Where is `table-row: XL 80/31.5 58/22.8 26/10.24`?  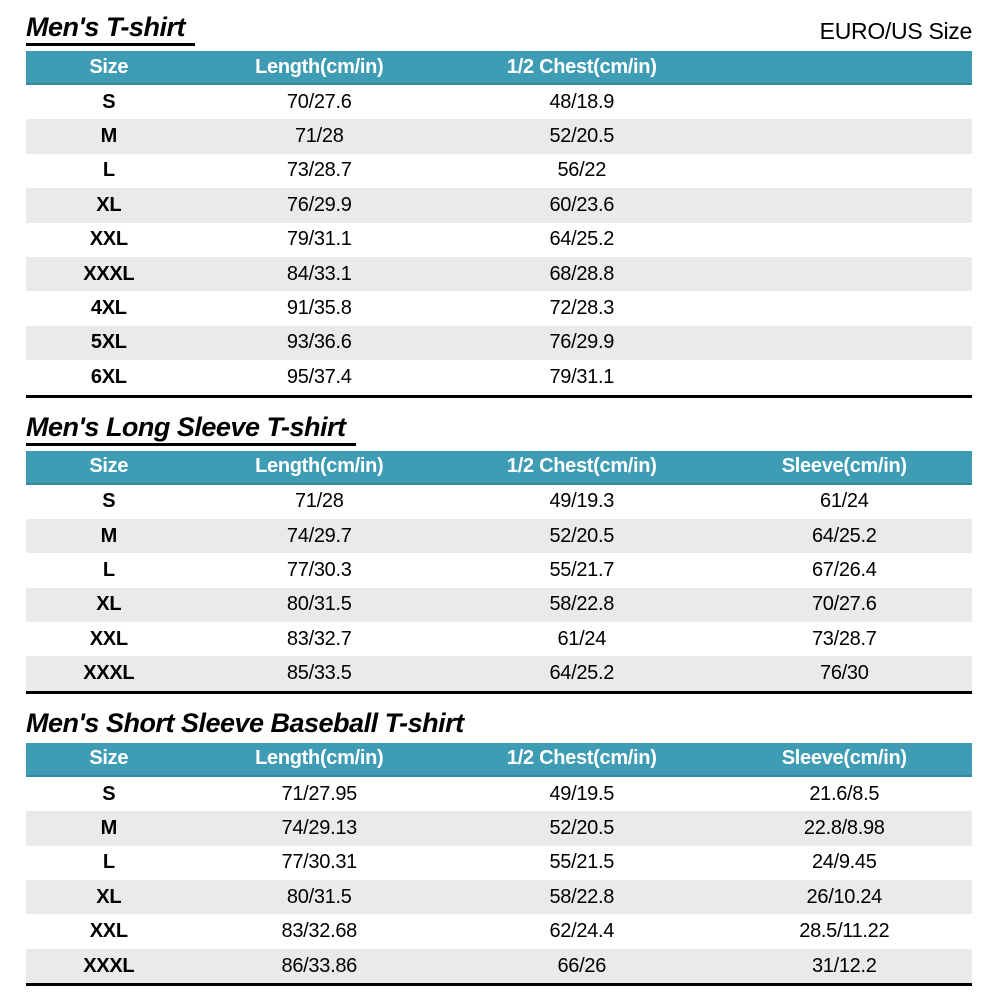
table-row: XL 80/31.5 58/22.8 26/10.24 is located at coordinates (499, 897).